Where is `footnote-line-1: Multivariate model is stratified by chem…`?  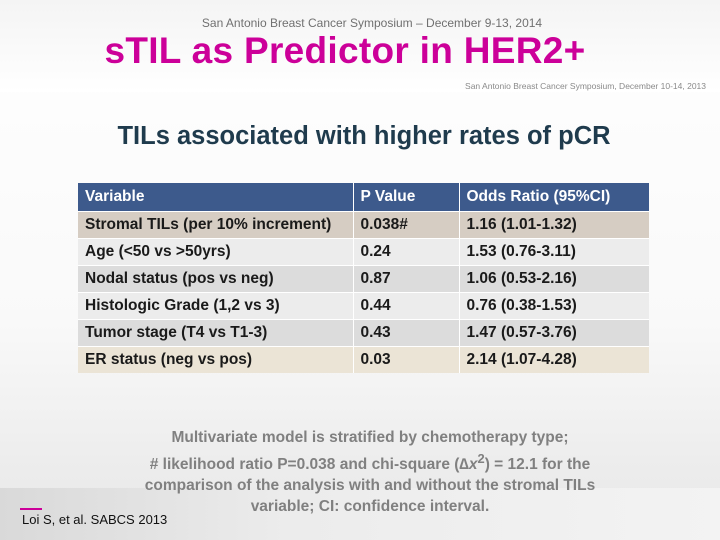 footnote-line-1: Multivariate model is stratified by chem… is located at coordinates (370, 437).